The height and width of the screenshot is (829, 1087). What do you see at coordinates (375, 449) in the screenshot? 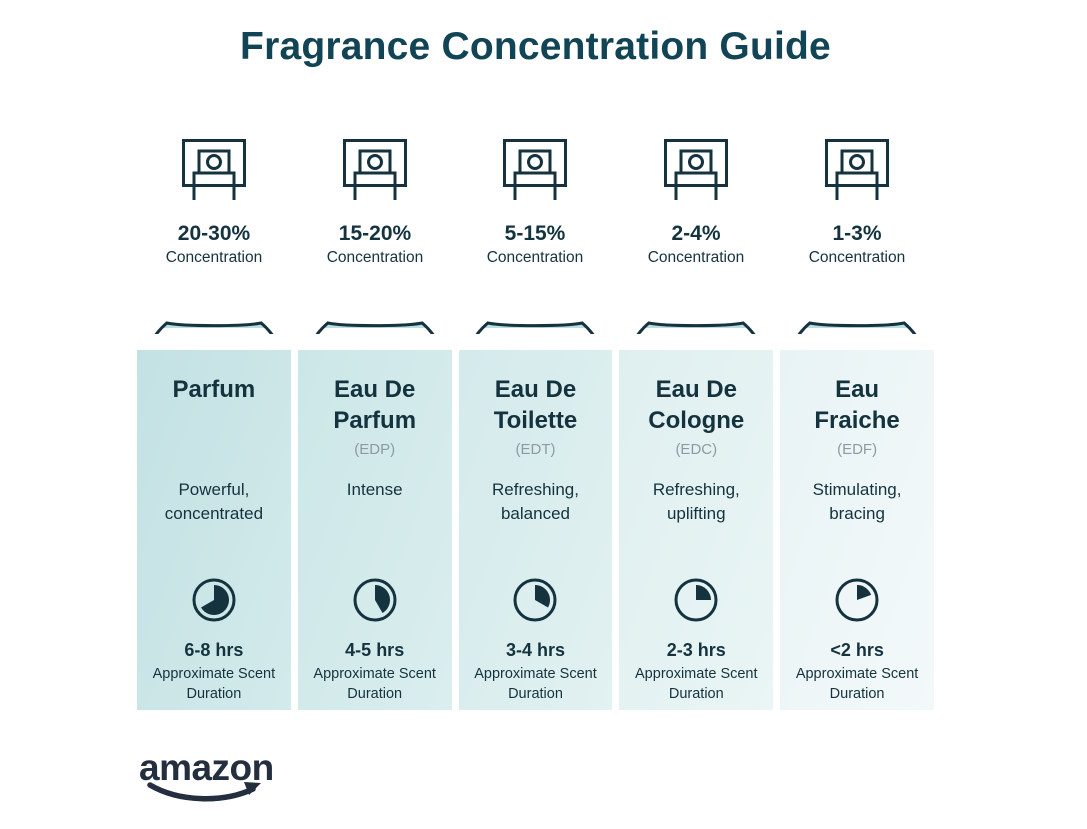
I see `fragrance-abbr: (EDP)` at bounding box center [375, 449].